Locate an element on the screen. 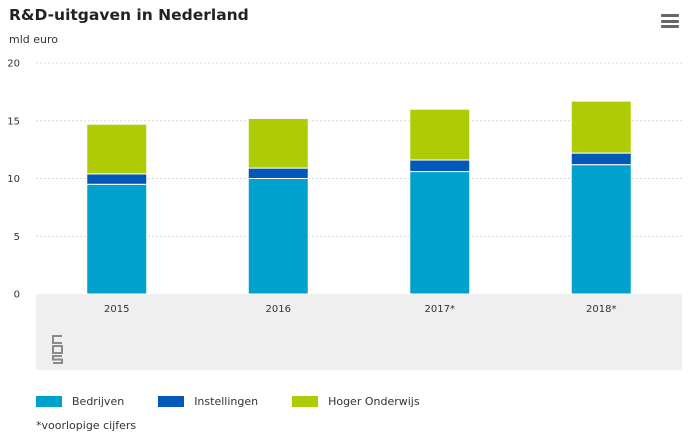 The width and height of the screenshot is (698, 437). y-tick-label: 10 is located at coordinates (13, 179).